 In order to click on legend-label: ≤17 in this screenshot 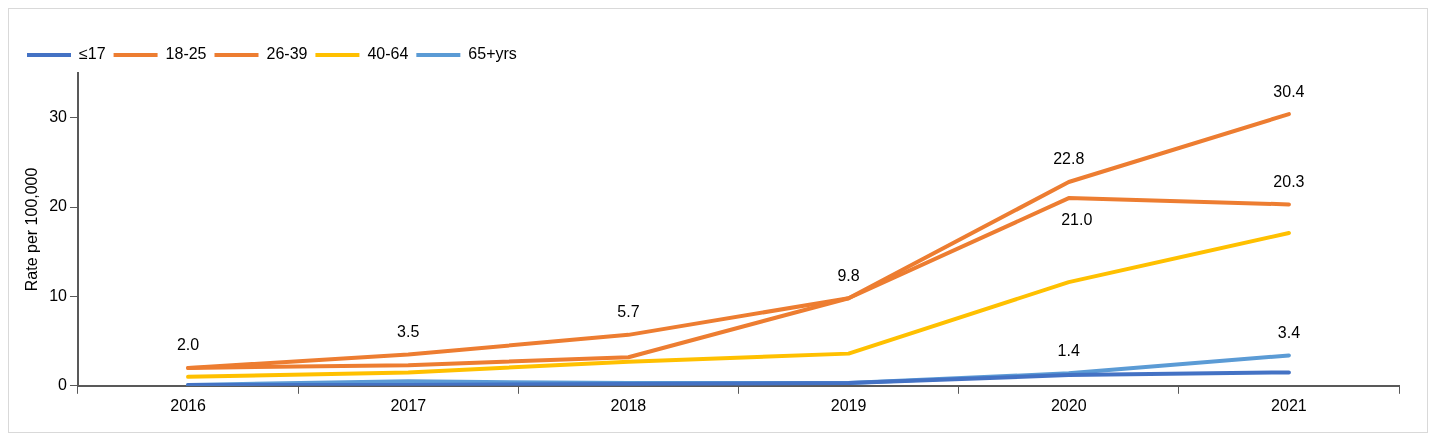, I will do `click(92, 54)`.